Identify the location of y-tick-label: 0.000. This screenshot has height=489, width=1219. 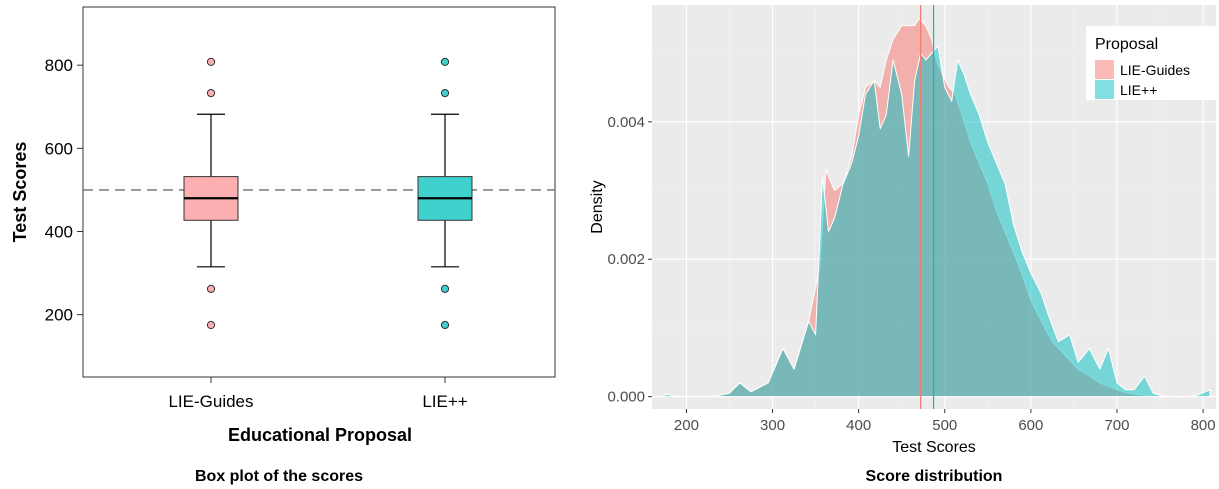
(626, 397).